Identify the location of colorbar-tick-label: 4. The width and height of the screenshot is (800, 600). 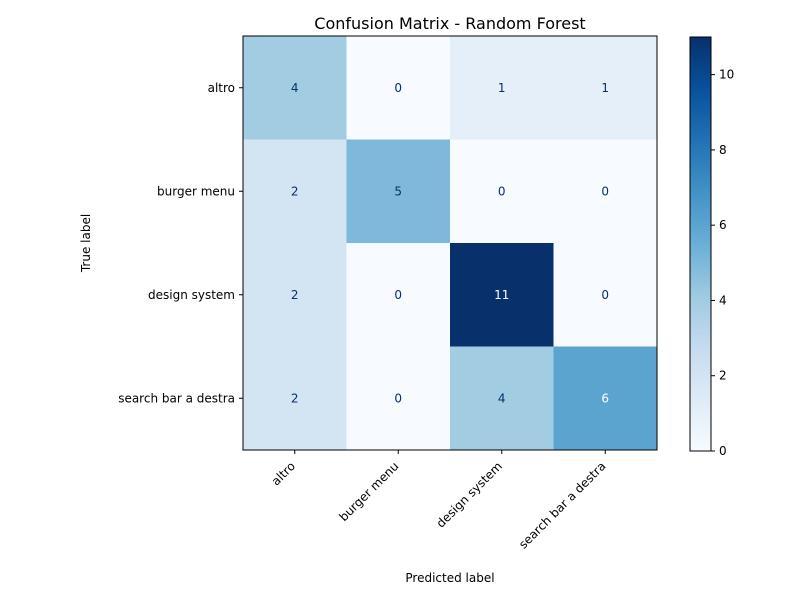
(723, 300).